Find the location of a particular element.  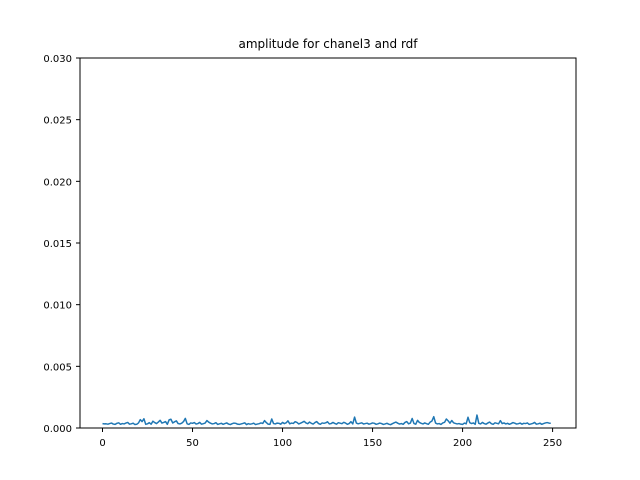

x-tick-label: 150 is located at coordinates (372, 443).